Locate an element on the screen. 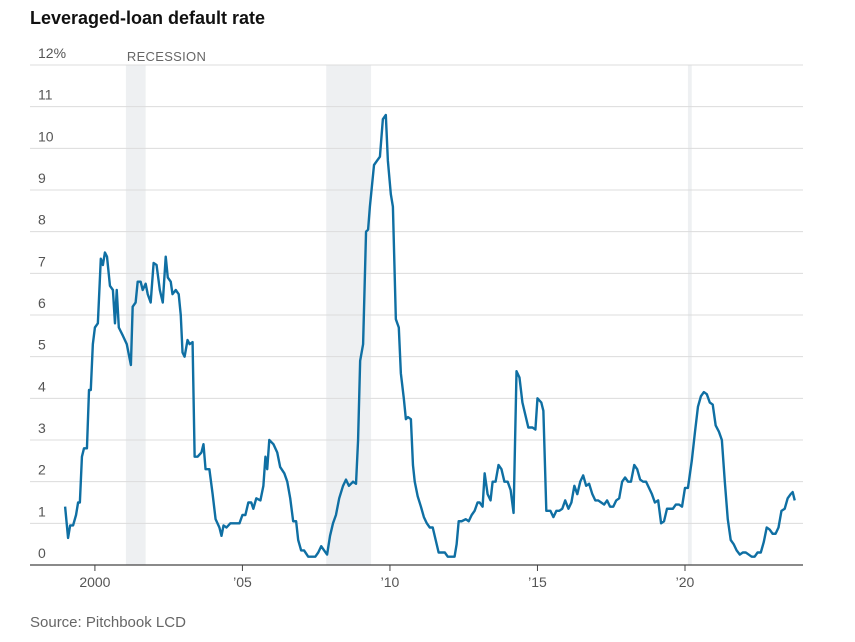 Image resolution: width=855 pixels, height=642 pixels. y-tick-label: 2 is located at coordinates (42, 470).